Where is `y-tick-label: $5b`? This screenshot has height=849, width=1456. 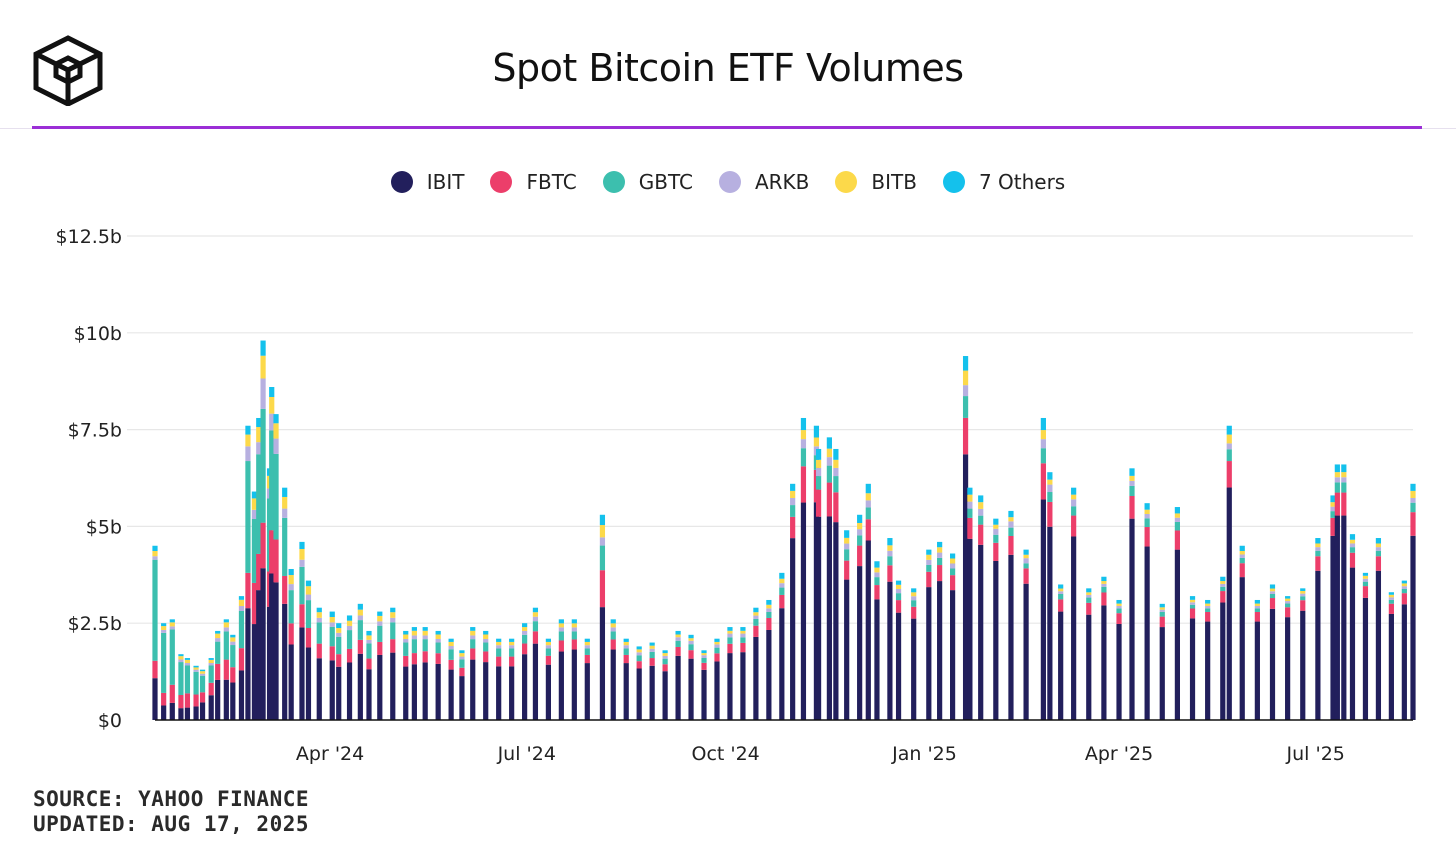 y-tick-label: $5b is located at coordinates (104, 527).